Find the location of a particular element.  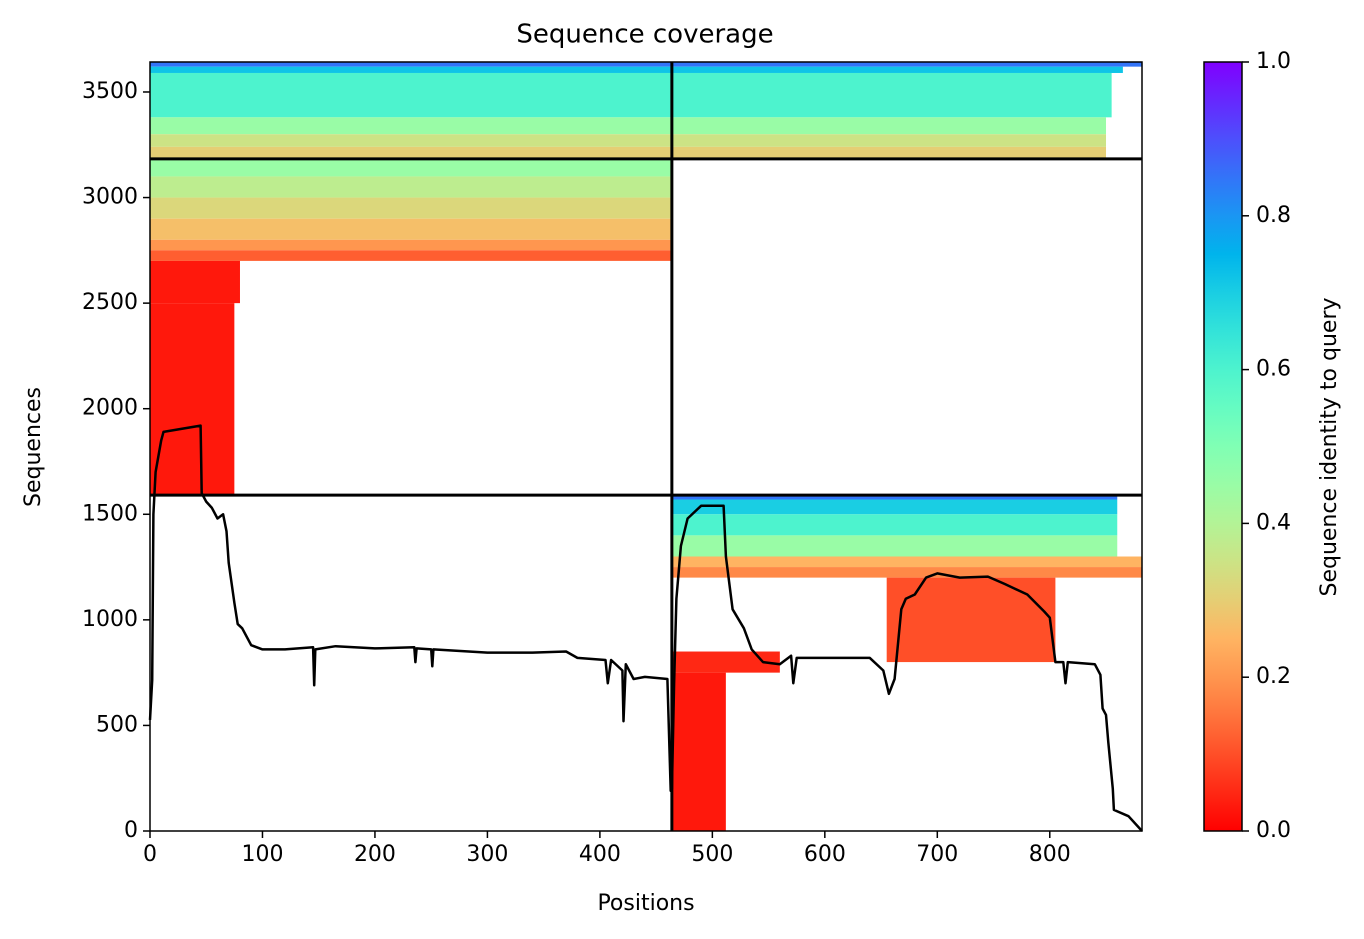

x-tick-label: 500 is located at coordinates (712, 854).